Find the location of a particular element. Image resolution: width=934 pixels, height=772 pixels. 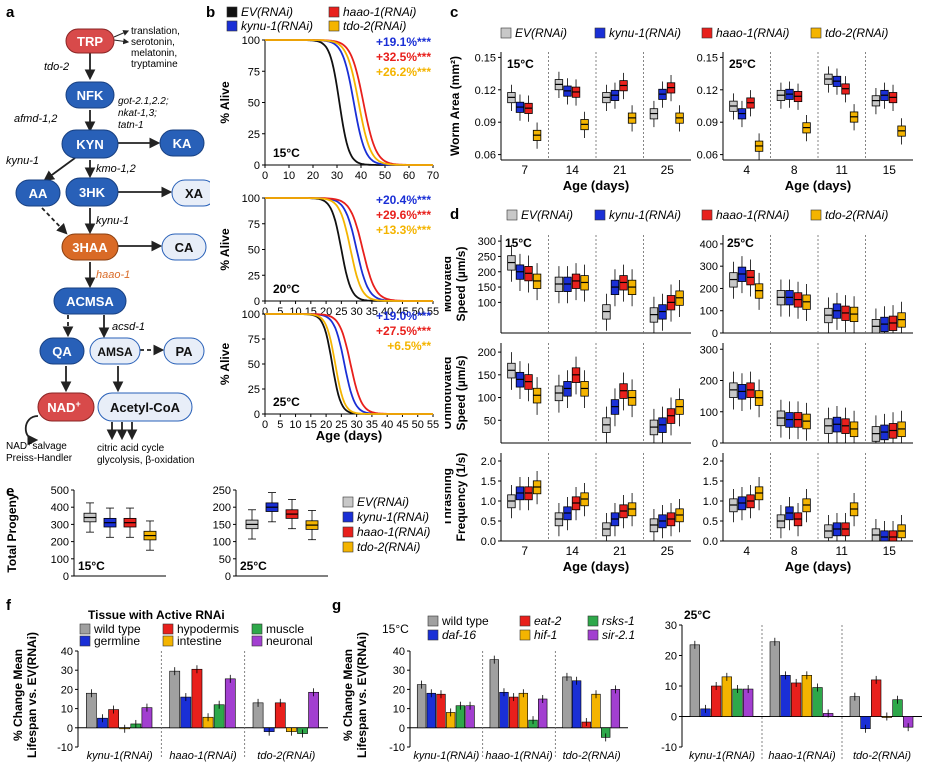

panel-letter-a: a is located at coordinates (10, 12).